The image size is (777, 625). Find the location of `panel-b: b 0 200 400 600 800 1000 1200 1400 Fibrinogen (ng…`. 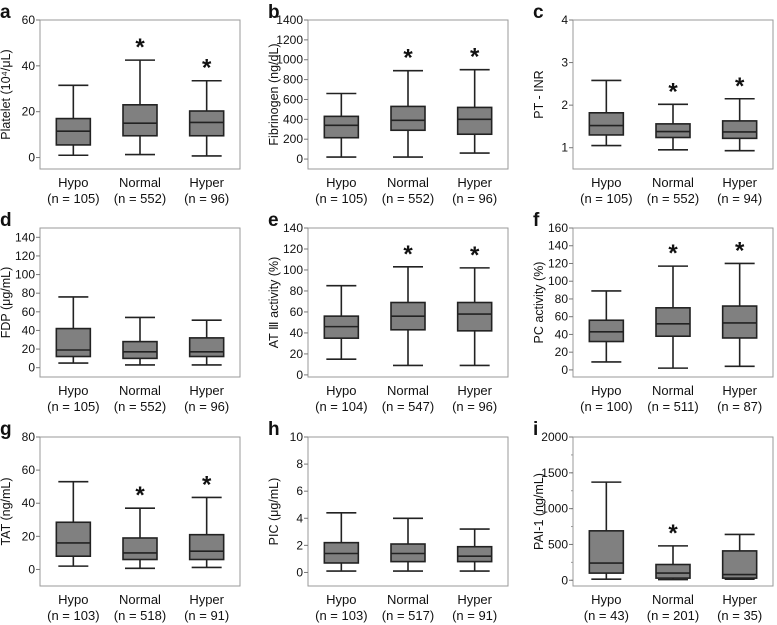

panel-b: b 0 200 400 600 800 1000 1200 1400 Fibrinogen (ng… is located at coordinates (388, 104).